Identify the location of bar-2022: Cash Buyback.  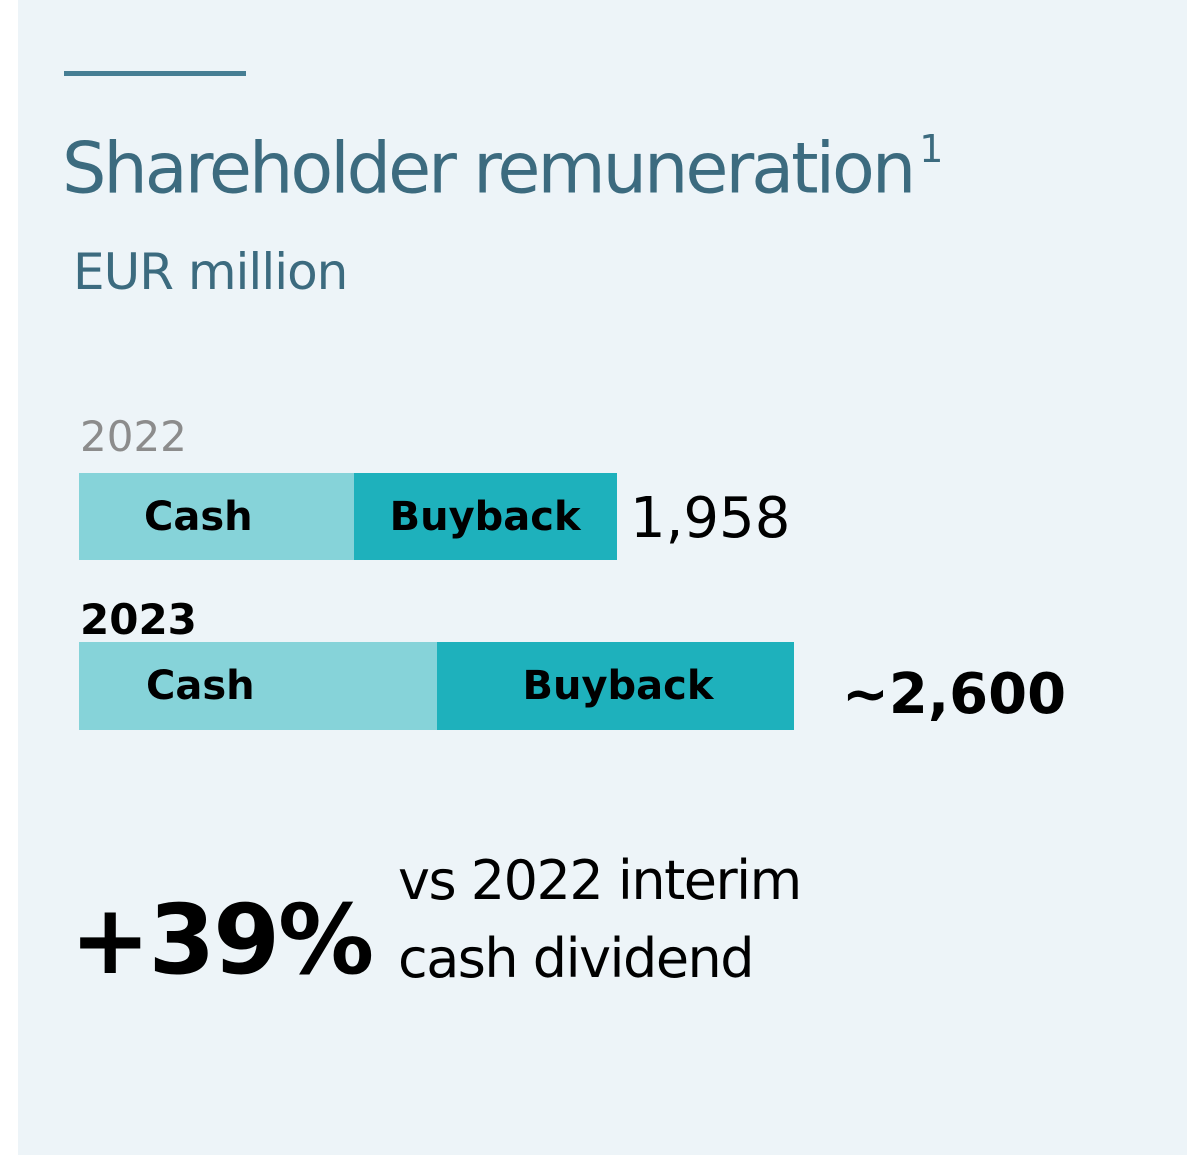
(348, 516).